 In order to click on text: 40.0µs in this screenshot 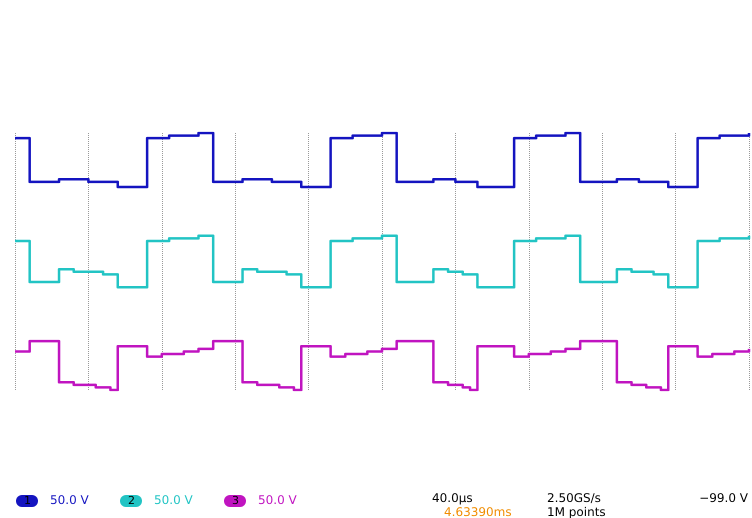, I will do `click(452, 498)`.